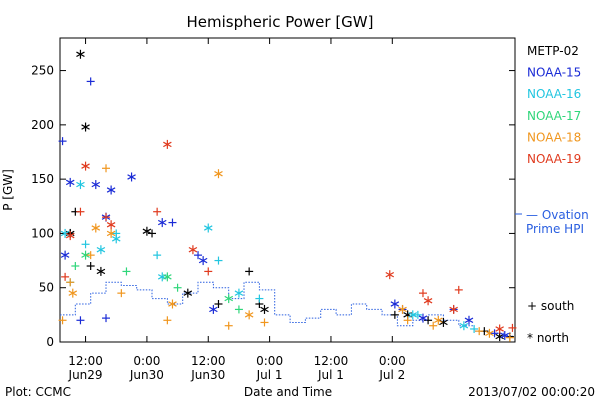 The height and width of the screenshot is (400, 600). I want to click on legend-entry-4: NOAA-18, so click(554, 137).